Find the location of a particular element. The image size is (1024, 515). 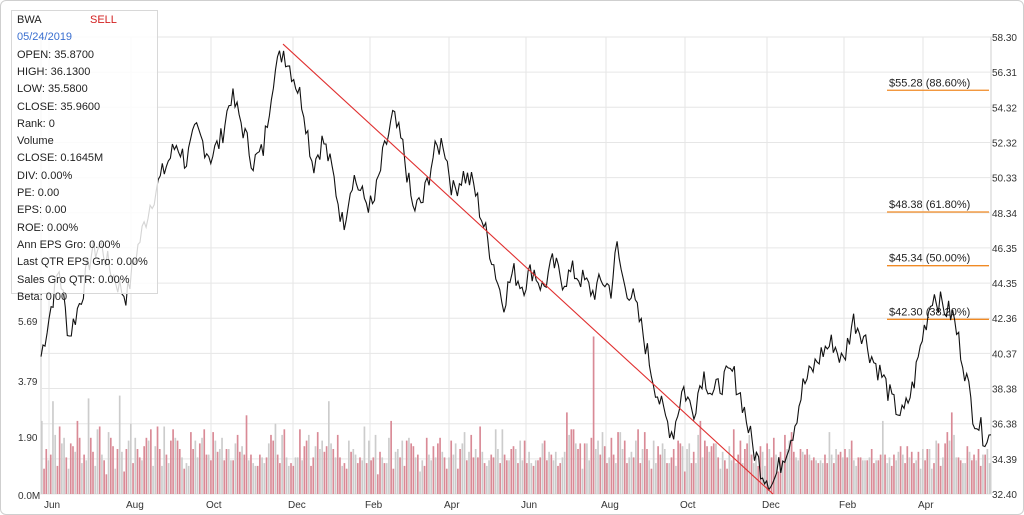

price-tick-label: 44.35 is located at coordinates (1004, 284).